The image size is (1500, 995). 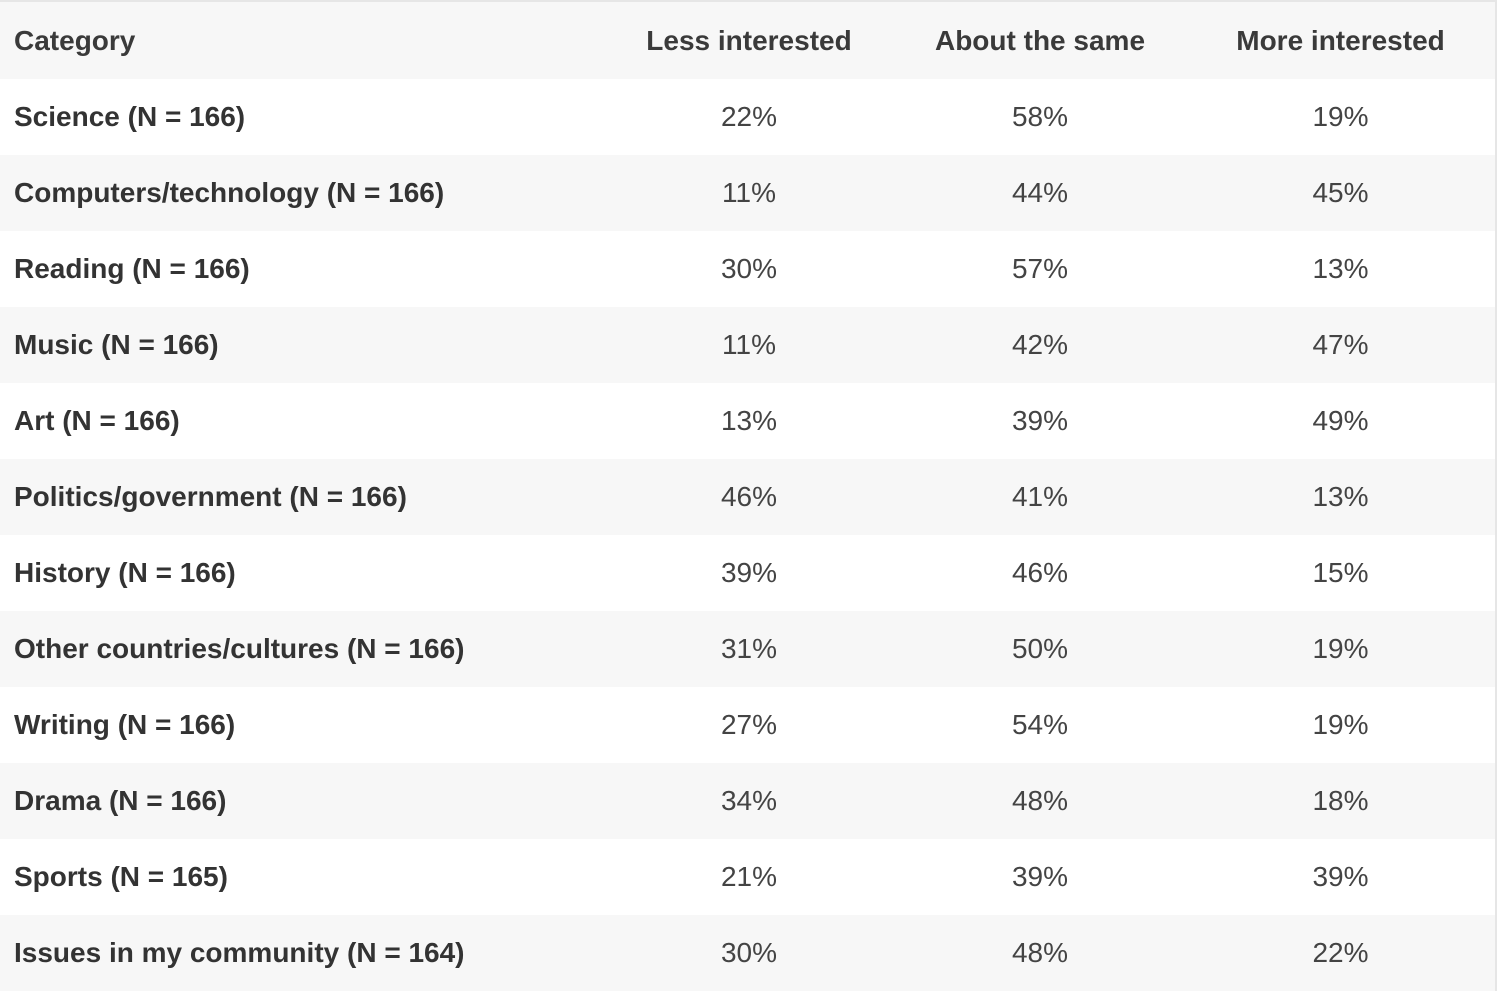 I want to click on row-category: Sports (N = 165), so click(x=121, y=876).